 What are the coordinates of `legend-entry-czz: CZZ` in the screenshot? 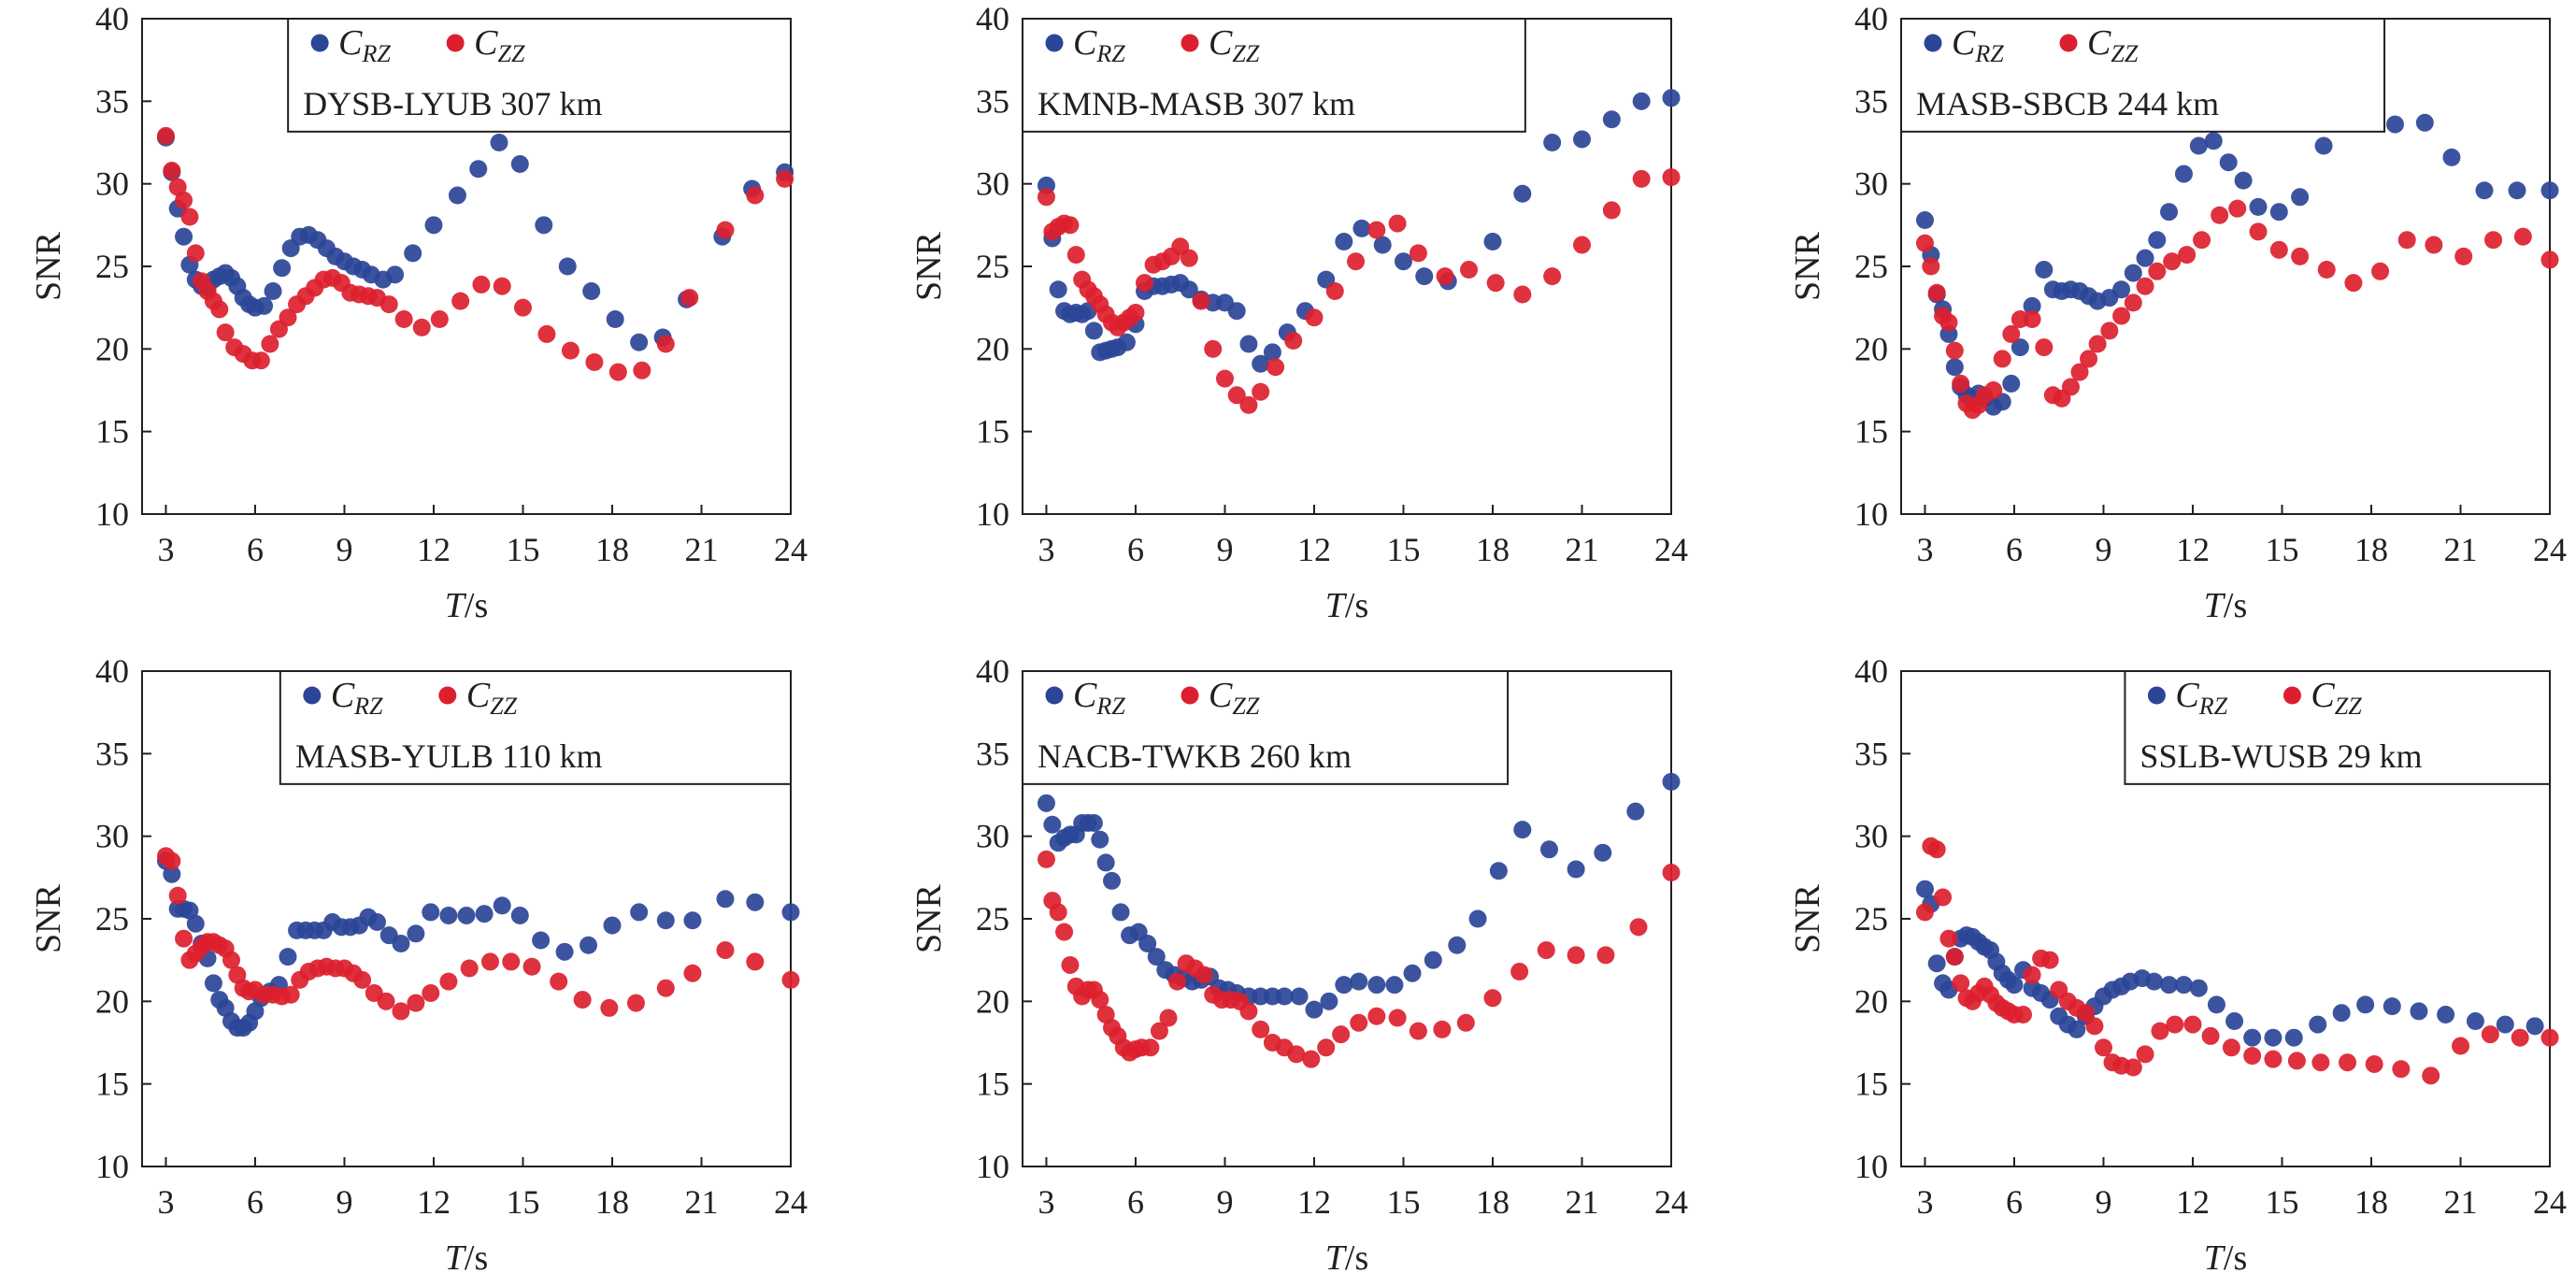 It's located at (2099, 45).